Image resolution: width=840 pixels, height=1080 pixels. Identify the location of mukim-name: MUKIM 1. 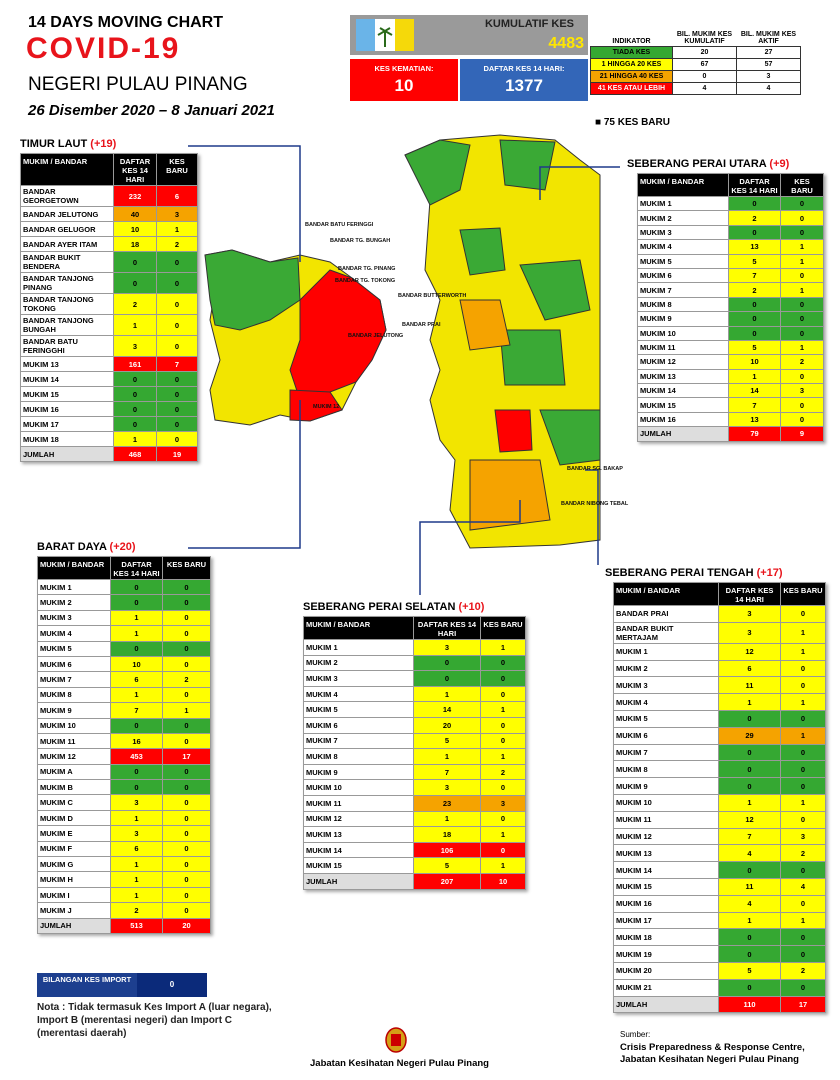
(683, 203).